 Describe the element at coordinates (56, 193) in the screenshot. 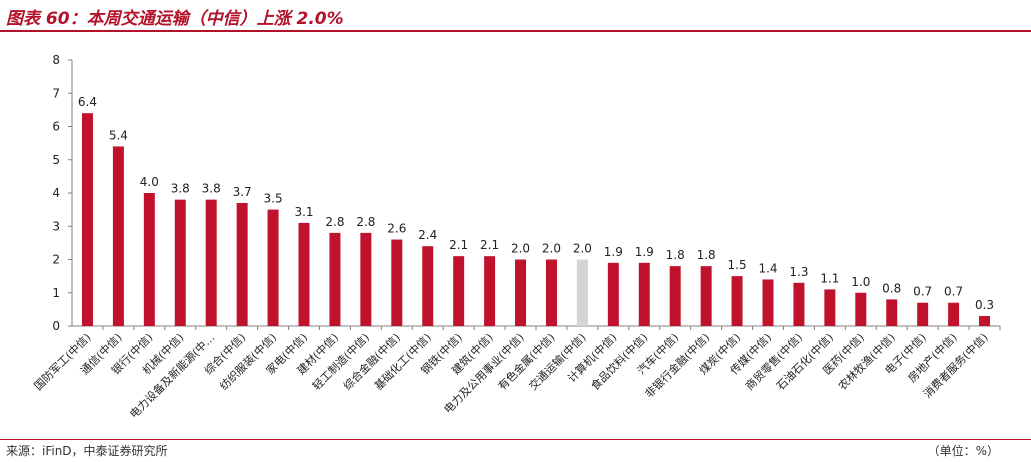

I see `y-tick-label: 4` at that location.